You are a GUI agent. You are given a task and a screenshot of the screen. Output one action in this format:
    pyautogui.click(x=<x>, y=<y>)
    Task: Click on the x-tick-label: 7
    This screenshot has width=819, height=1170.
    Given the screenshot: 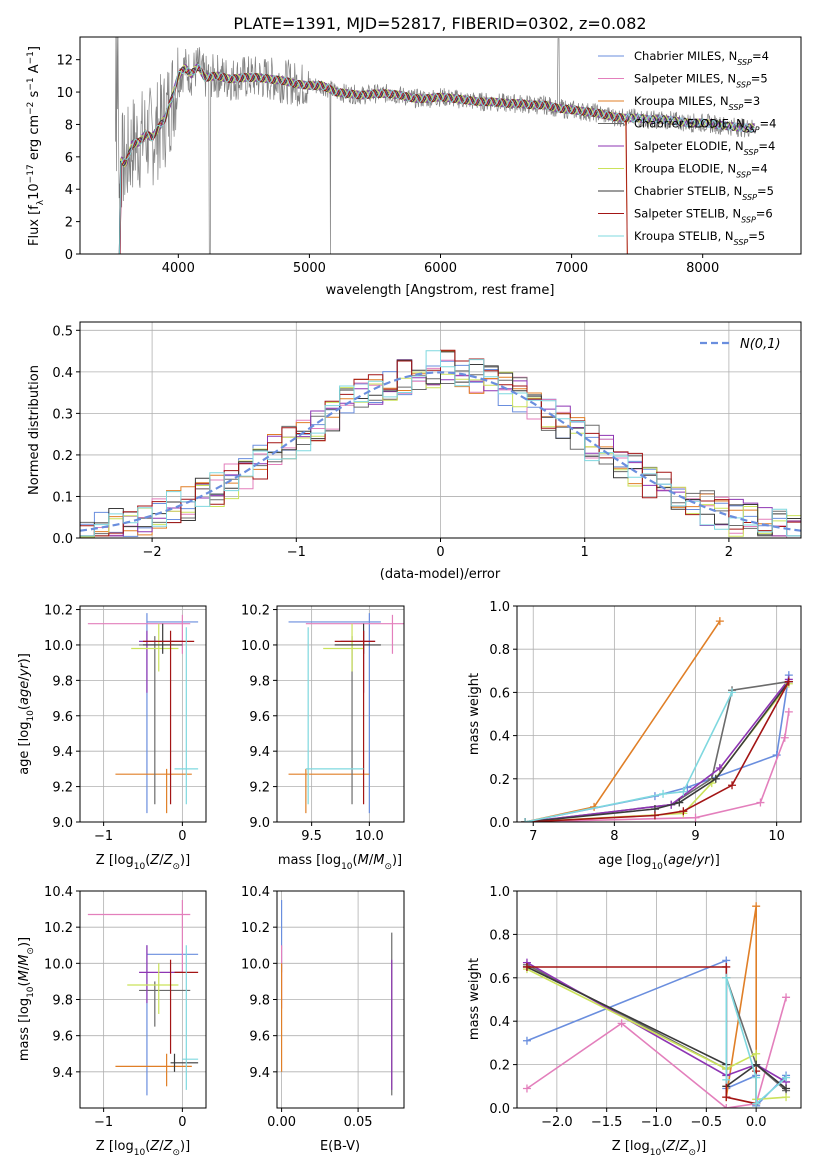 What is the action you would take?
    pyautogui.click(x=533, y=836)
    